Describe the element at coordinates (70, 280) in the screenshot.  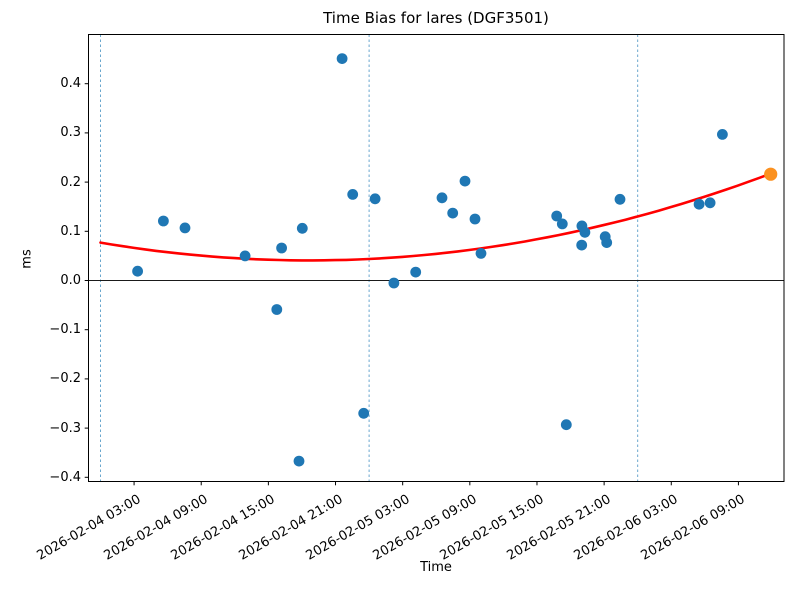
I see `y-tick-label: 0.0` at that location.